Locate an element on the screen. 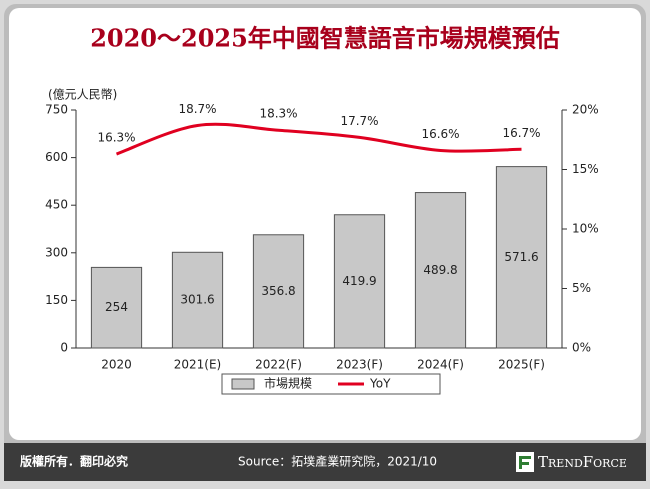 This screenshot has height=489, width=650. bar-value-label: 254 is located at coordinates (116, 307).